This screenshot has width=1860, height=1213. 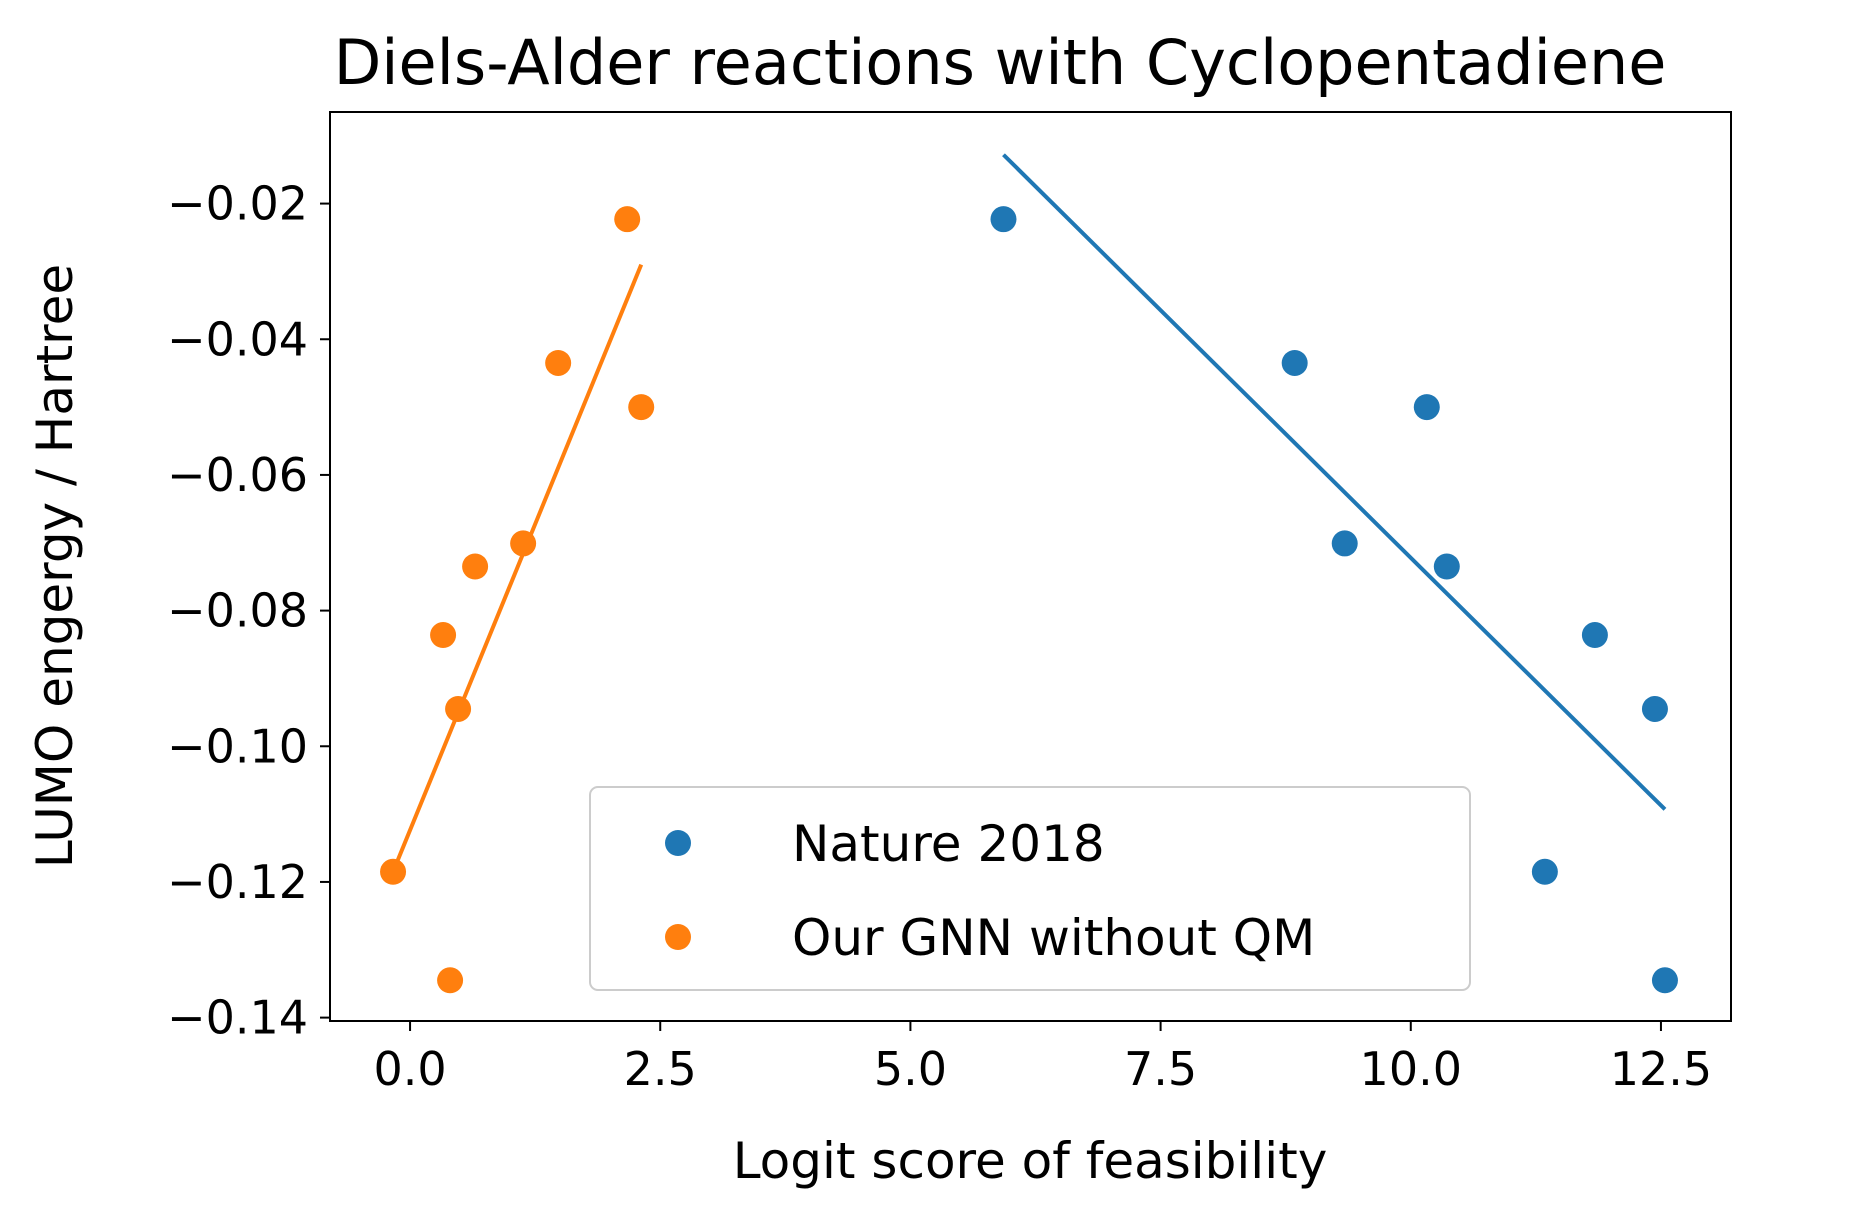 What do you see at coordinates (237, 339) in the screenshot?
I see `y-tick-label: −0.04` at bounding box center [237, 339].